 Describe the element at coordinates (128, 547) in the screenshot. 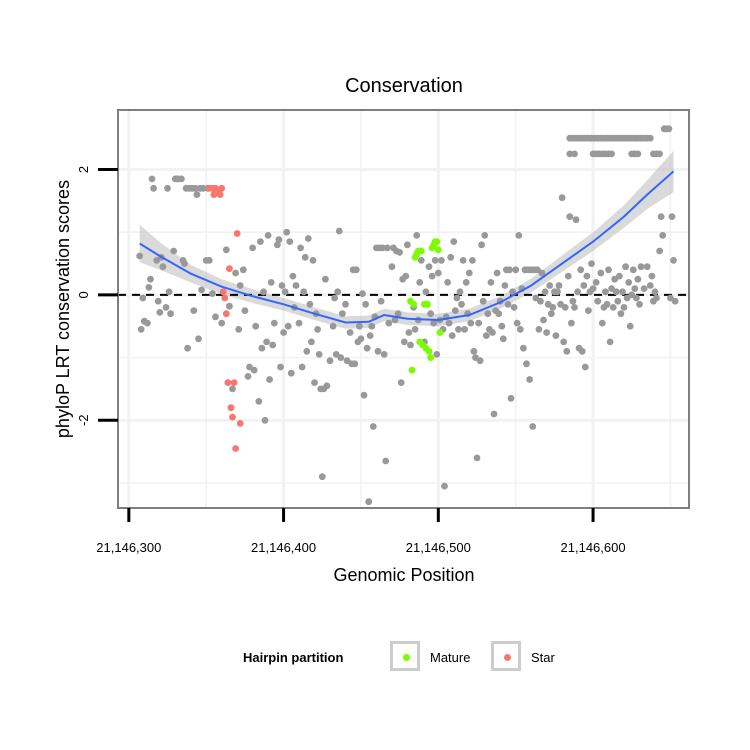

I see `x-tick-label: 21,146,300` at that location.